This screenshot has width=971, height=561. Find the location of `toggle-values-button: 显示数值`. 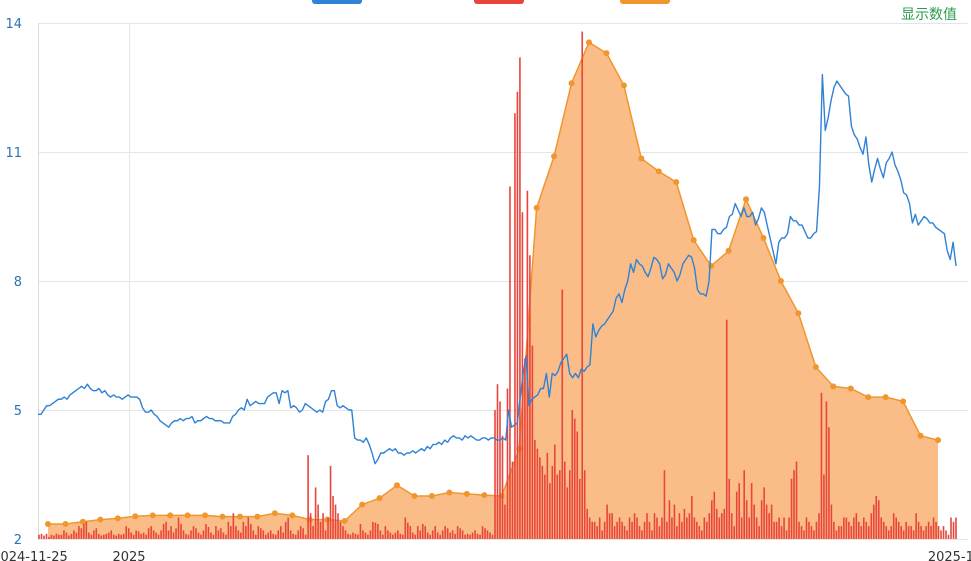

toggle-values-button: 显示数值 is located at coordinates (929, 15).